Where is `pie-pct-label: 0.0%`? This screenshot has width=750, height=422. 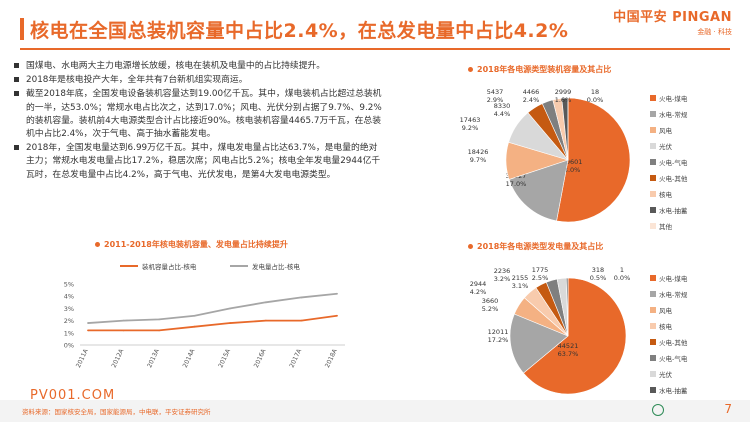 pie-pct-label: 0.0% is located at coordinates (595, 100).